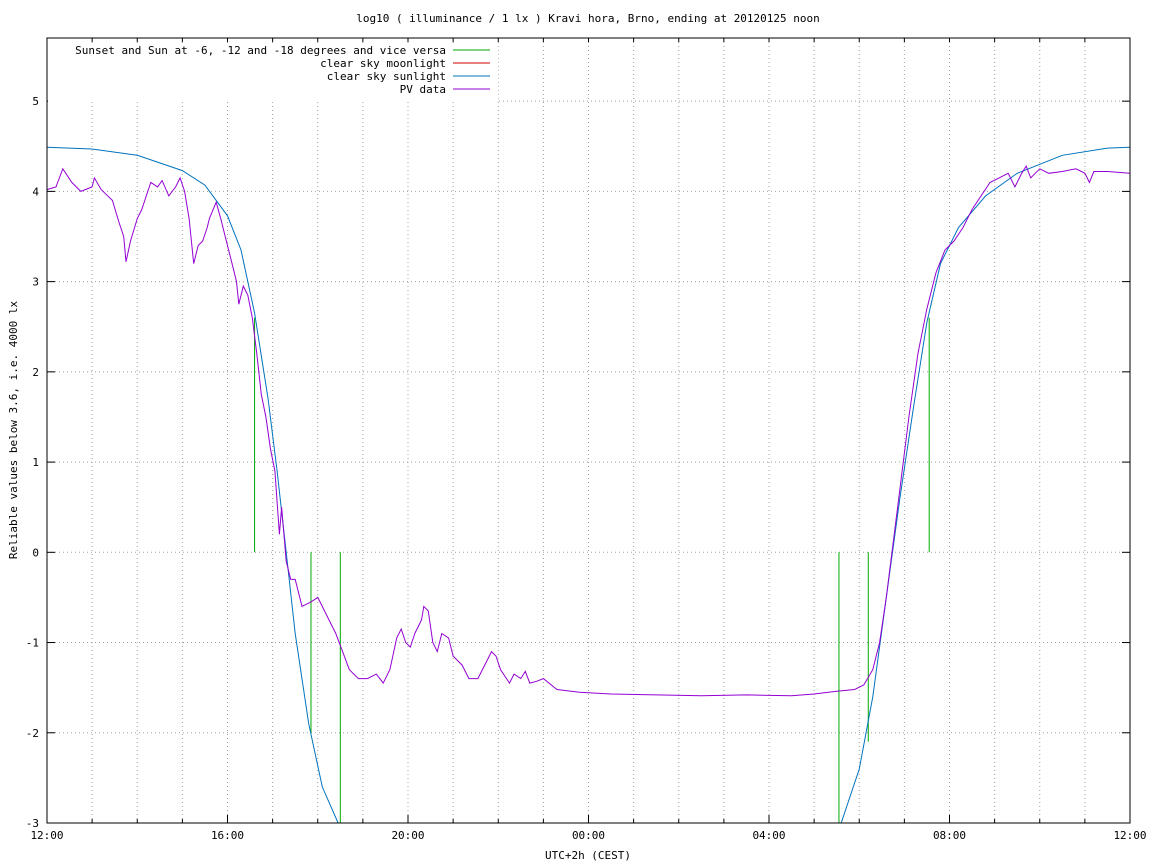 The height and width of the screenshot is (863, 1151). Describe the element at coordinates (949, 835) in the screenshot. I see `x-tick-label: 08:00` at that location.